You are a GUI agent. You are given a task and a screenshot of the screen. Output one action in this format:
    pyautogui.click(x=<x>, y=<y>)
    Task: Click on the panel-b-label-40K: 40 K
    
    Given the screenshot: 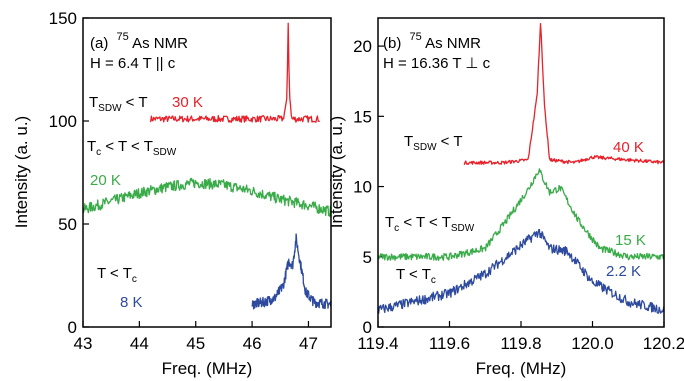 What is the action you would take?
    pyautogui.click(x=628, y=147)
    